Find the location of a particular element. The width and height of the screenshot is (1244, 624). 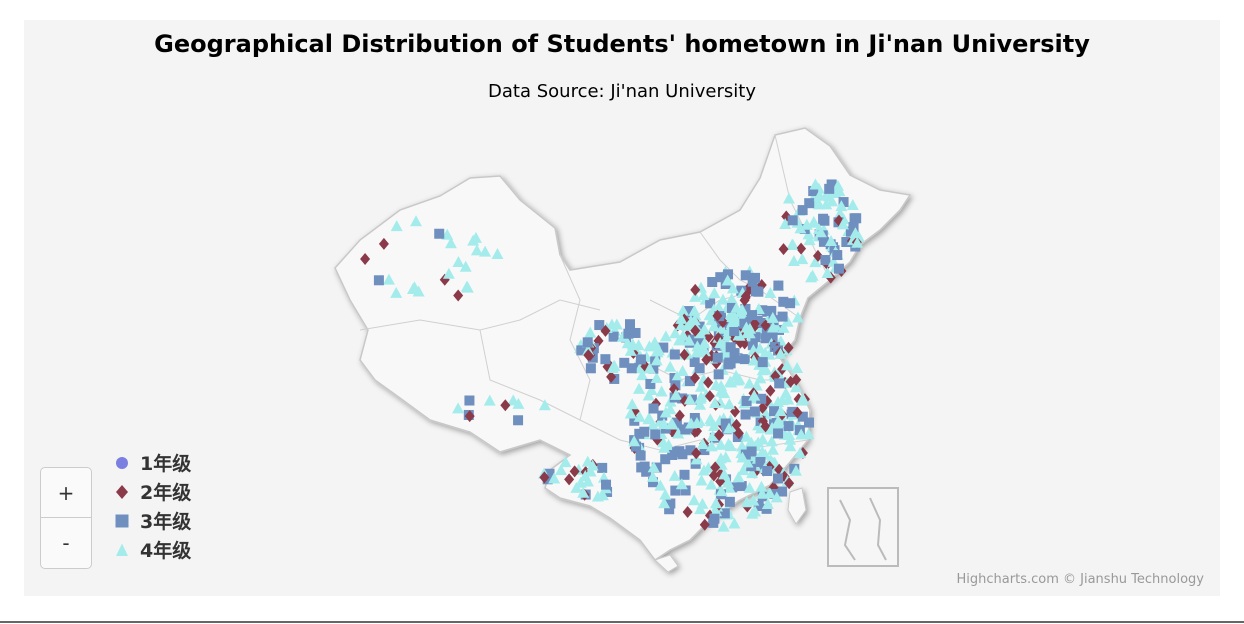

legend-item: 4年级 is located at coordinates (151, 549).